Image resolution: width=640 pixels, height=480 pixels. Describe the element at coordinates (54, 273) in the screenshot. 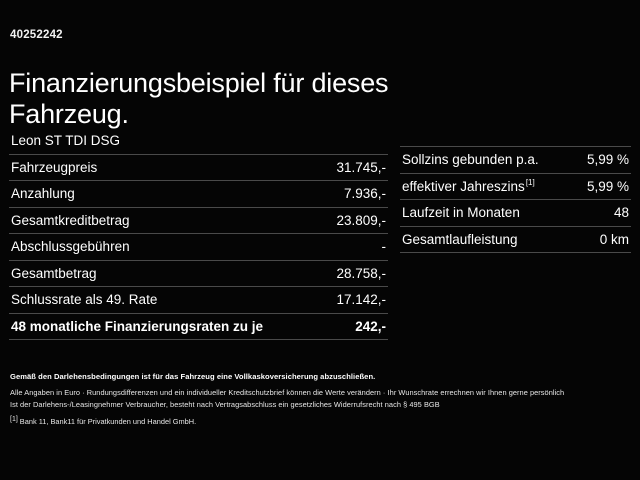

I see `row-label: Gesamtbetrag` at that location.